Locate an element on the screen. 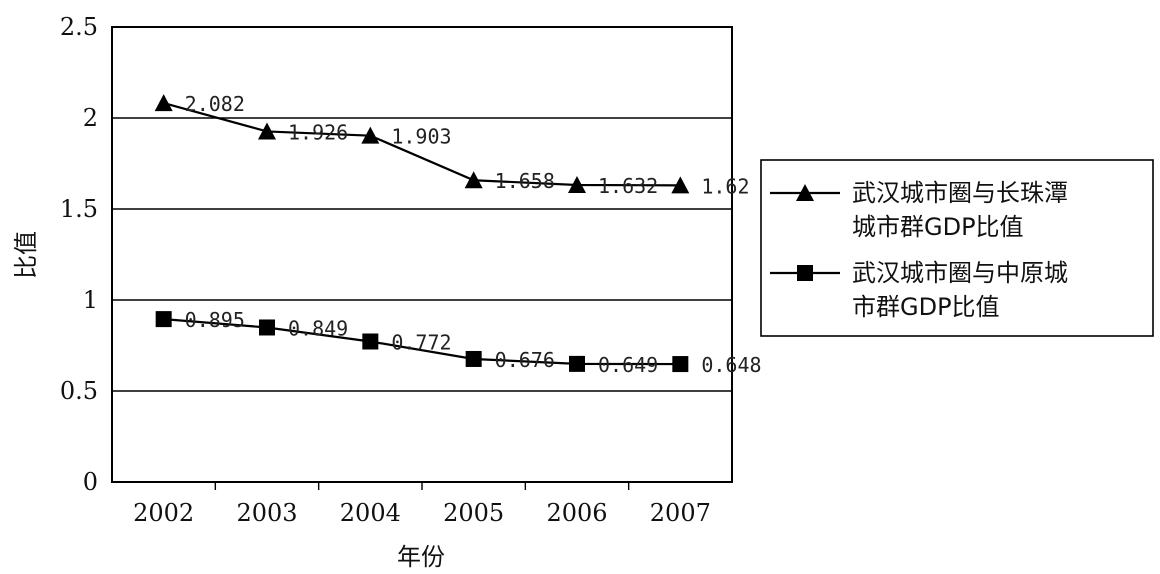  x-tick-label: 2005 is located at coordinates (473, 513).